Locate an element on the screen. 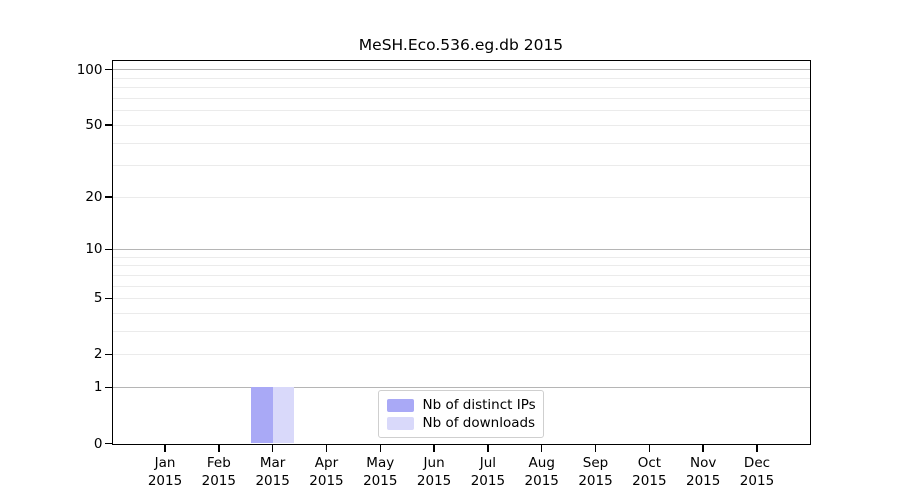 The height and width of the screenshot is (500, 900). x-tick-label: Oct 2015 is located at coordinates (649, 472).